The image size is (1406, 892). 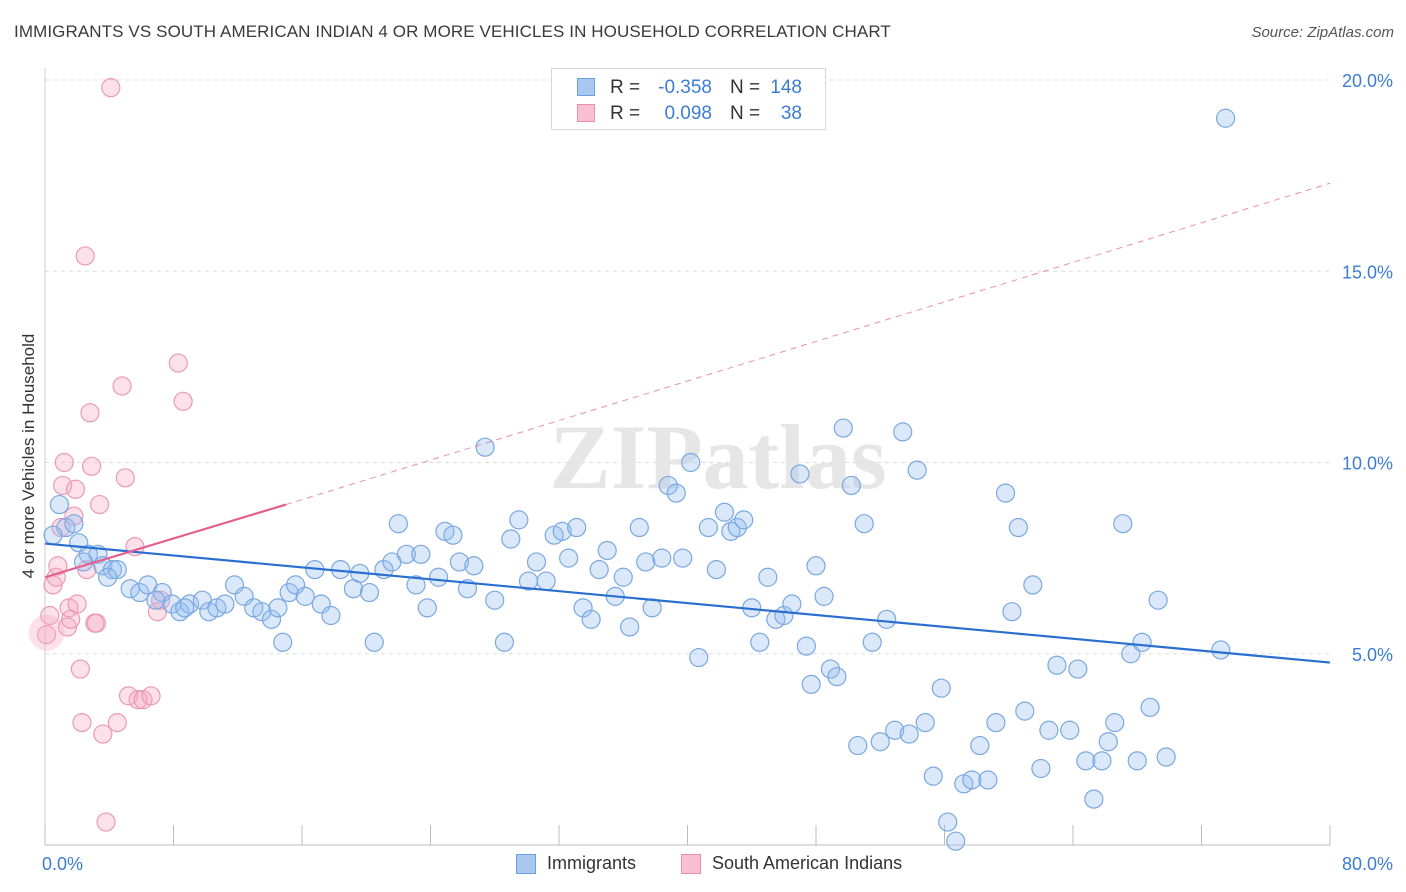 I want to click on south-american-indians-trend-line, so click(x=165, y=541).